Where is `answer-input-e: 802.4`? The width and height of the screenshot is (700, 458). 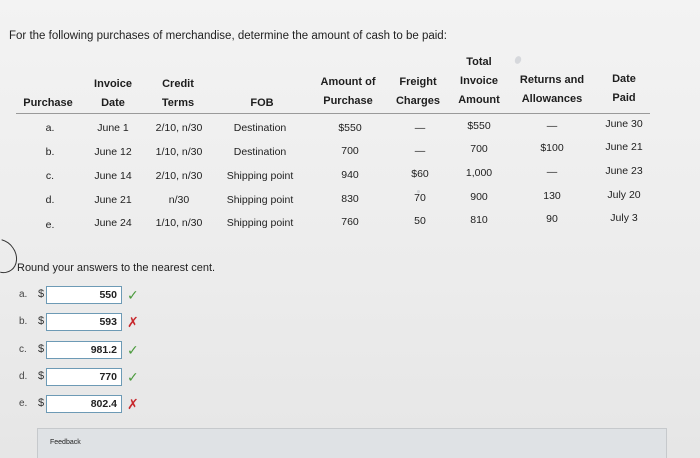 answer-input-e: 802.4 is located at coordinates (84, 404).